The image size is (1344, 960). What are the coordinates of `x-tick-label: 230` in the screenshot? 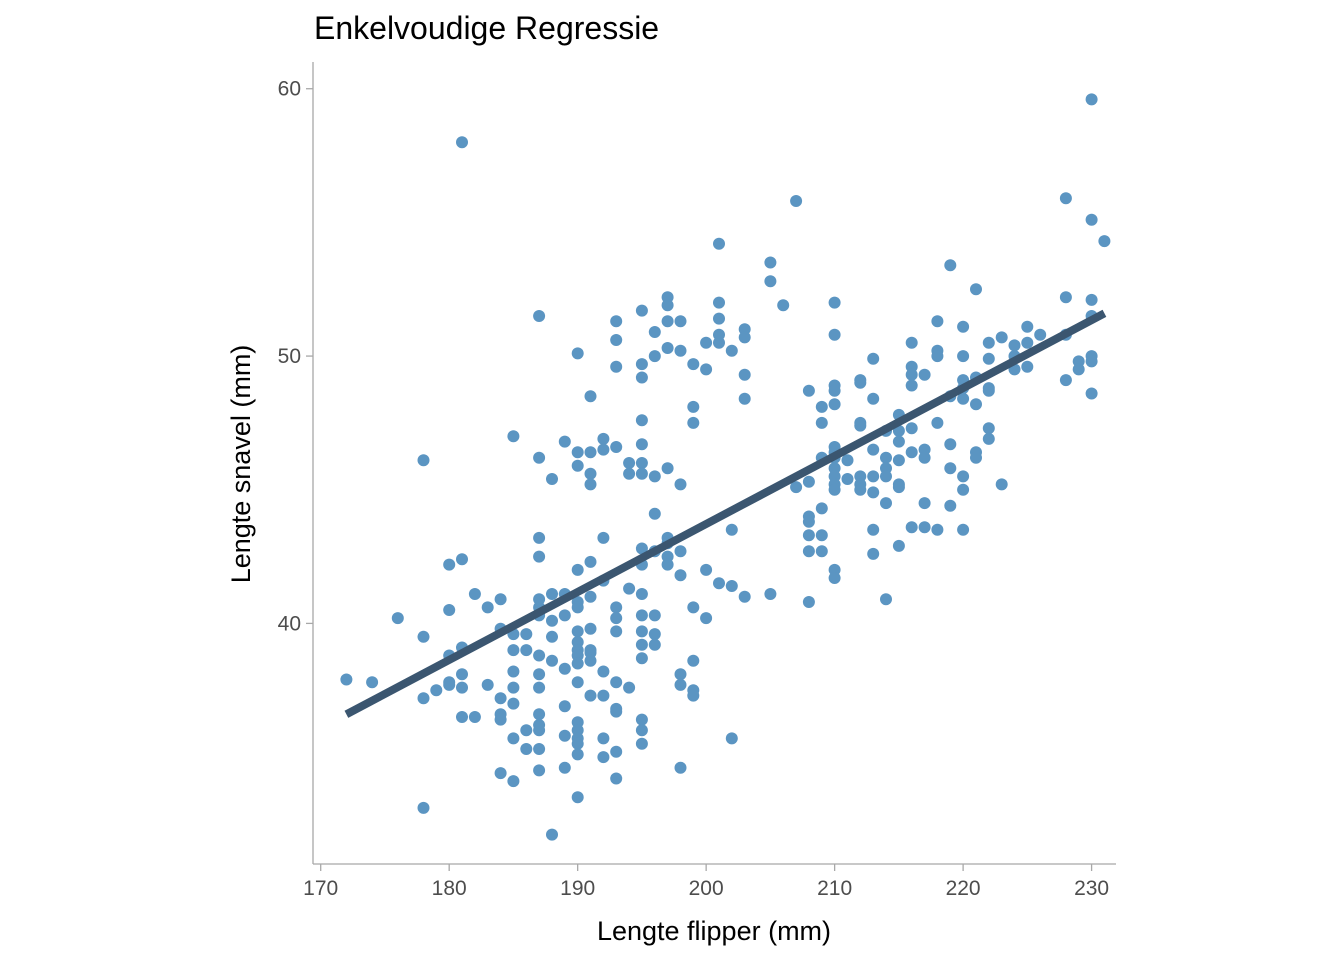 It's located at (1091, 888).